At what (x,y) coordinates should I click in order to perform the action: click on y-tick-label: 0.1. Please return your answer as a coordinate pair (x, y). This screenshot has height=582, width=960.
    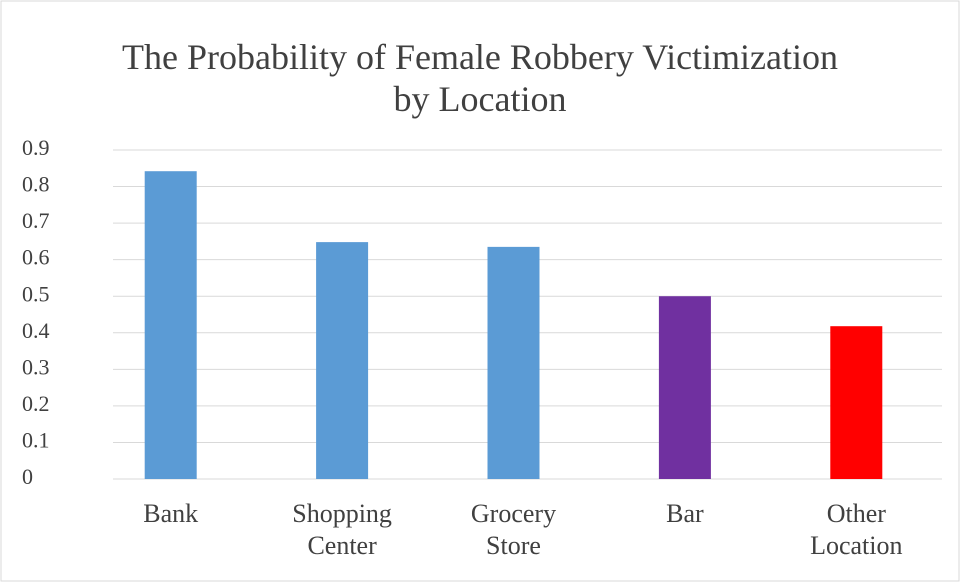
    Looking at the image, I should click on (36, 439).